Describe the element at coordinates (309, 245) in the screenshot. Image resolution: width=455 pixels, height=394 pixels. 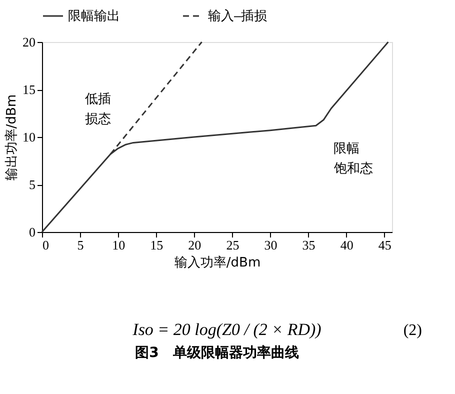
I see `x-tick-label: 35` at that location.